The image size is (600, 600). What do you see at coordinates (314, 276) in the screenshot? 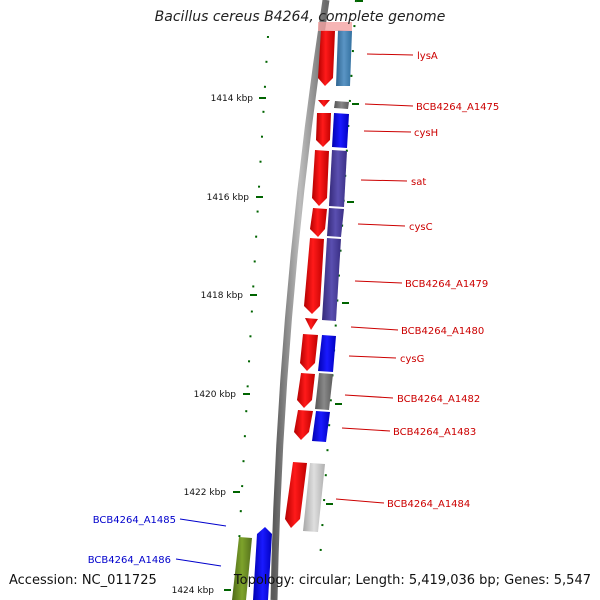
I see `gene-arrow-A1479-red` at bounding box center [314, 276].